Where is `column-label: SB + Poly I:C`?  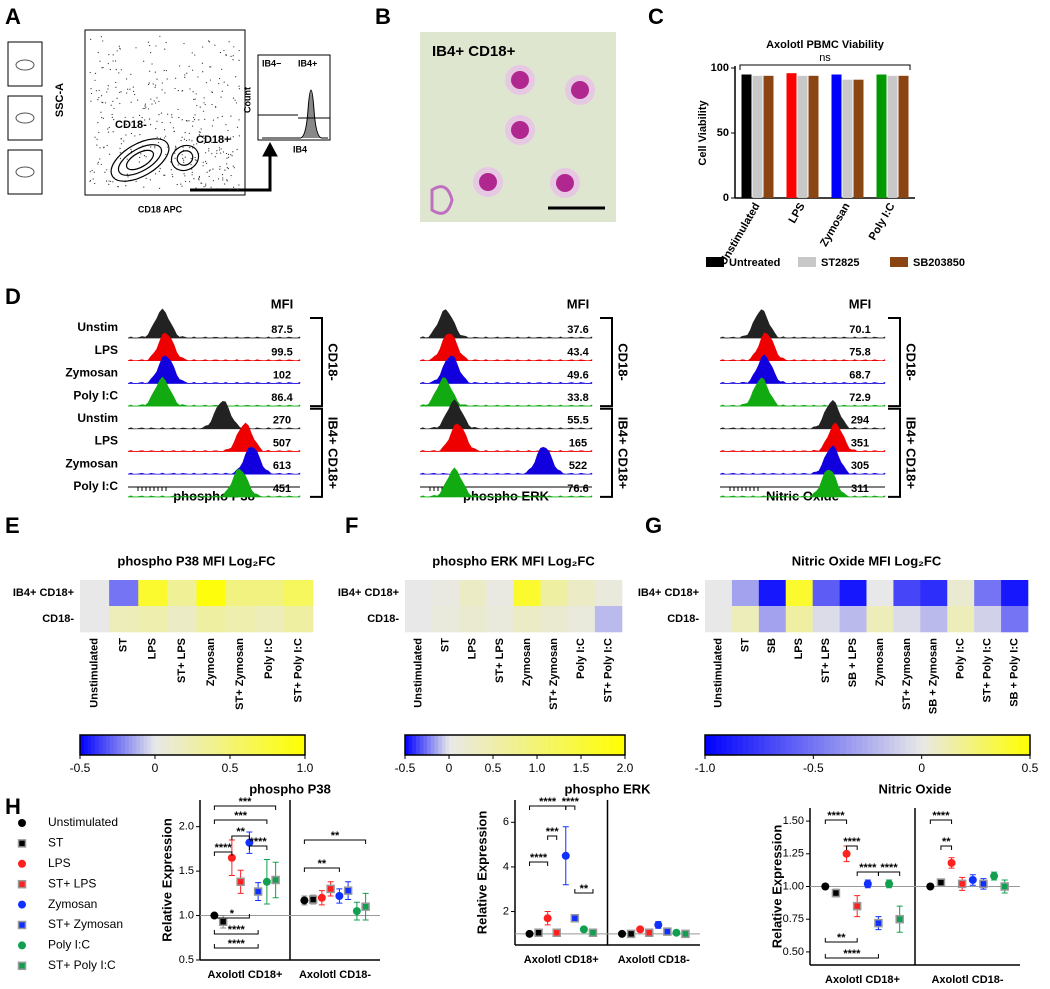
column-label: SB + Poly I:C is located at coordinates (1014, 672).